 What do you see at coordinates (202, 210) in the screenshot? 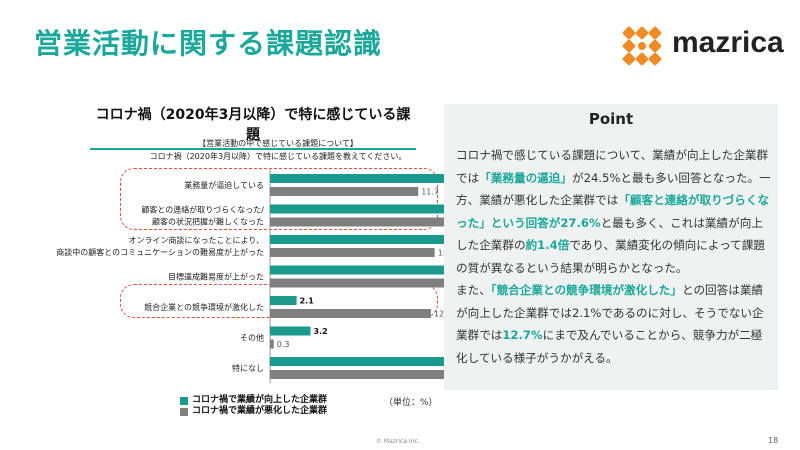
I see `category-label: 顧客との連絡が取りづらくなった/` at bounding box center [202, 210].